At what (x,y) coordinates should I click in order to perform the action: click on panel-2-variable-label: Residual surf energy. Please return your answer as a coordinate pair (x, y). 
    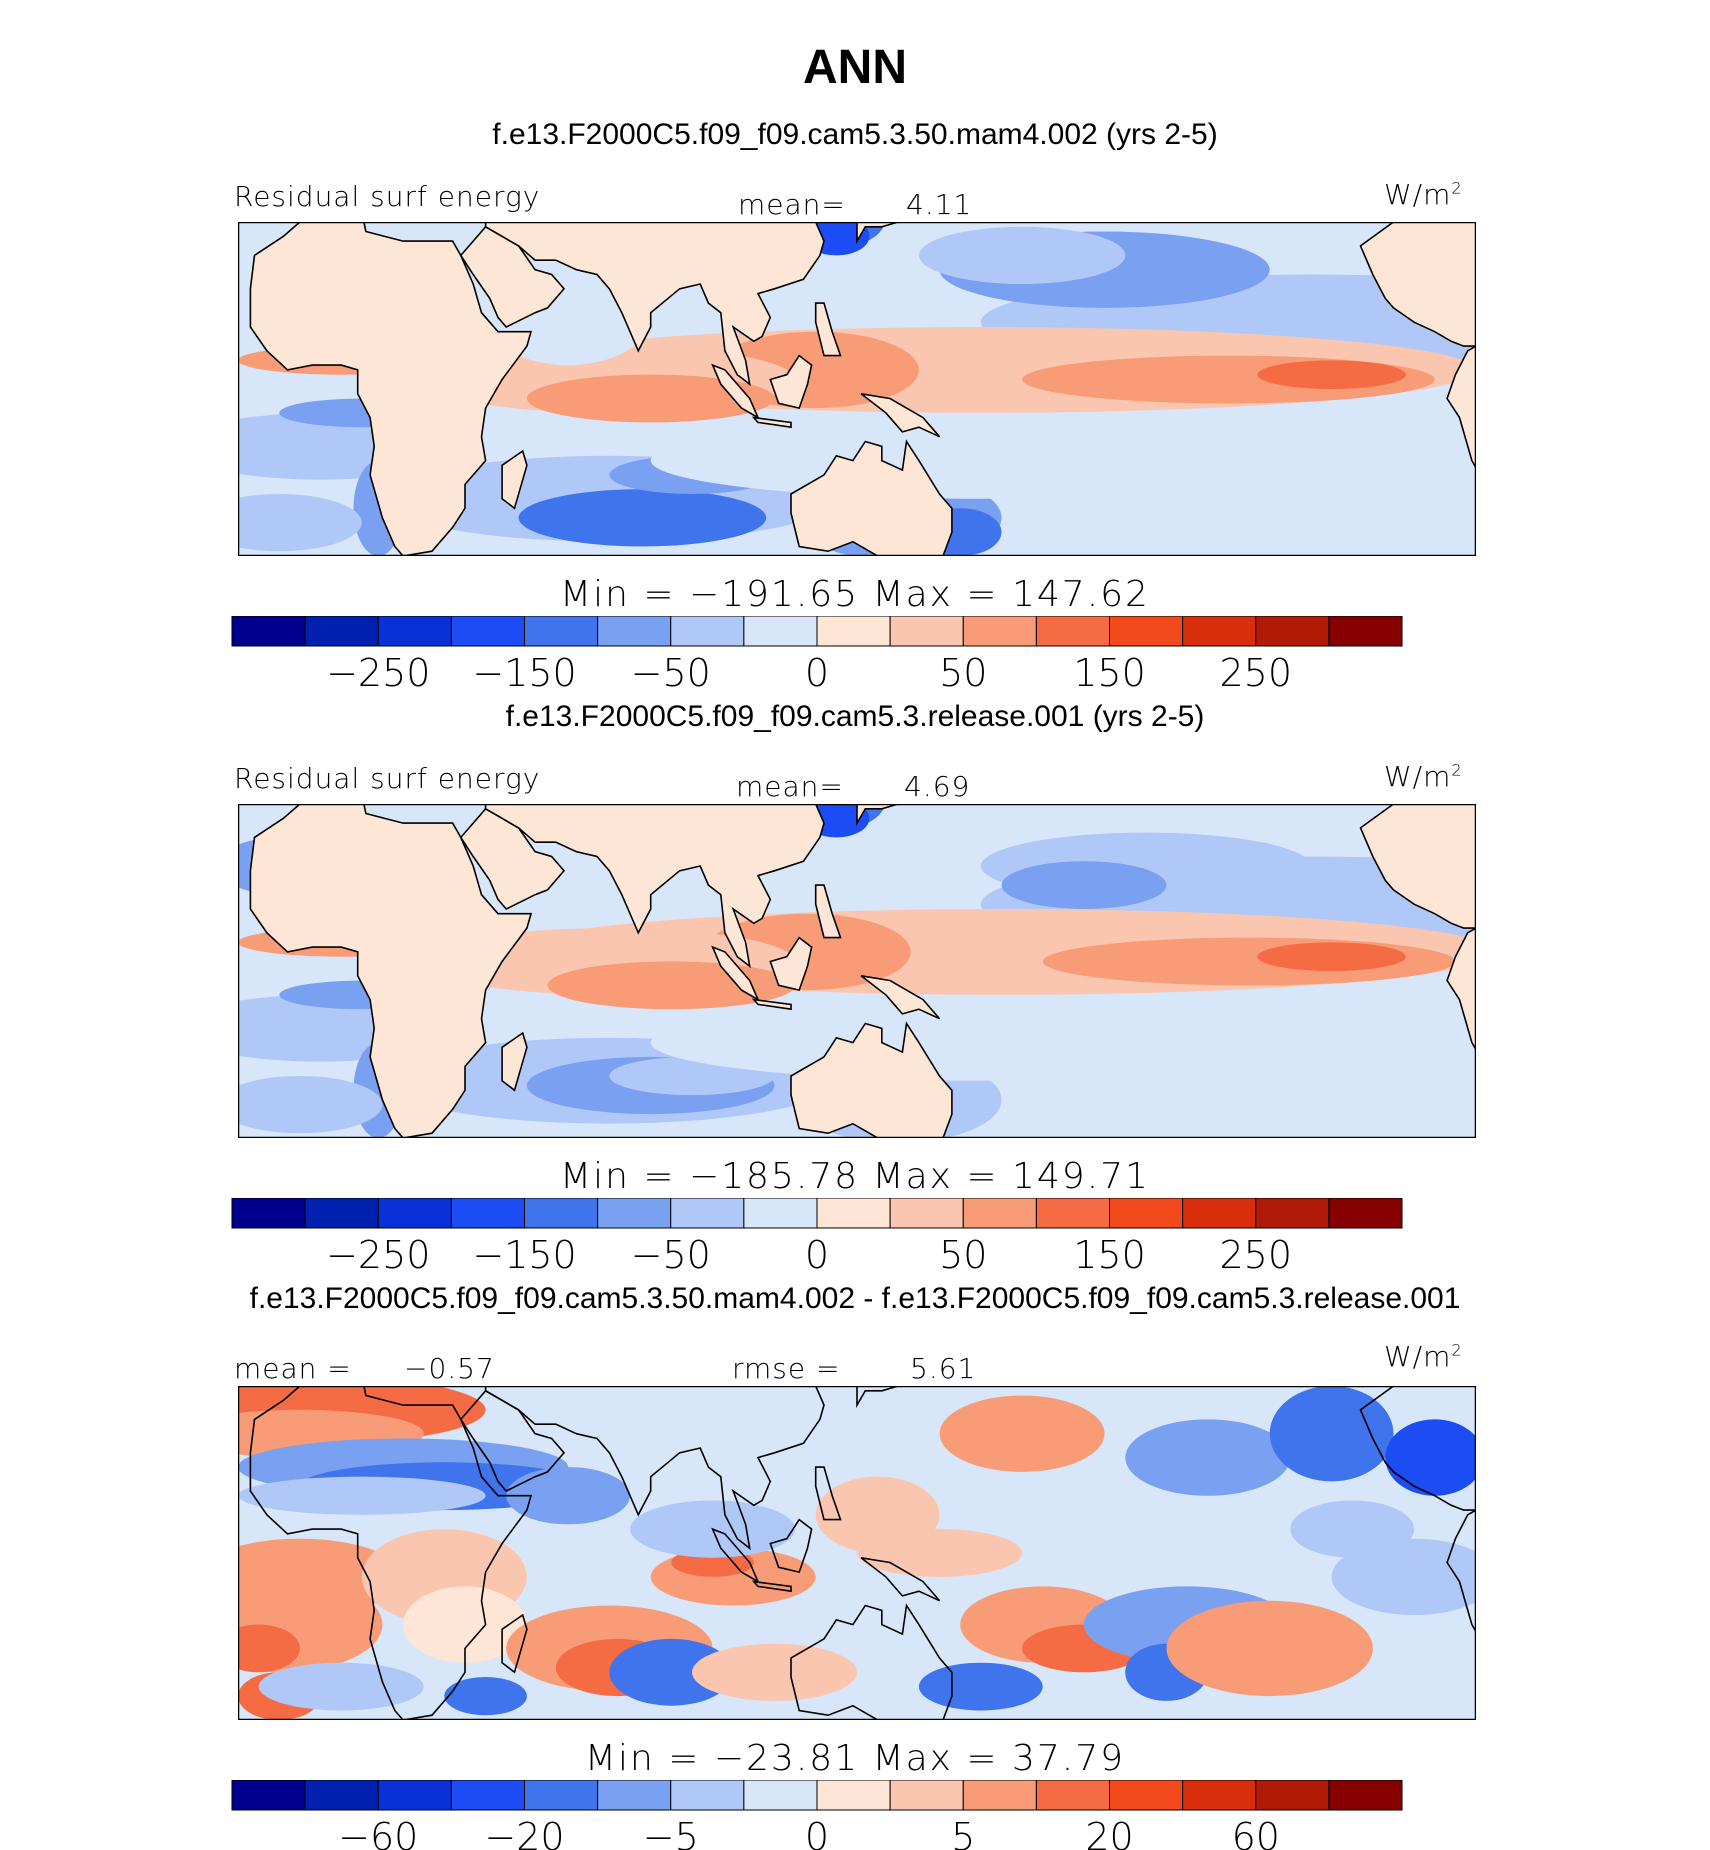
    Looking at the image, I should click on (387, 778).